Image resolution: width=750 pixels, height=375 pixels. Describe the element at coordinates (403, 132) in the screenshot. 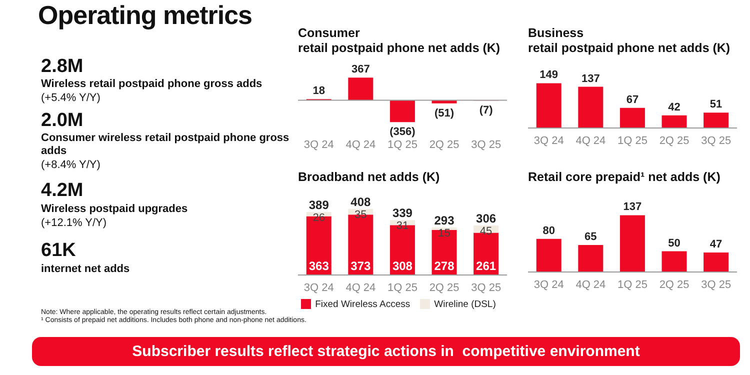

I see `data-label: (356)` at that location.